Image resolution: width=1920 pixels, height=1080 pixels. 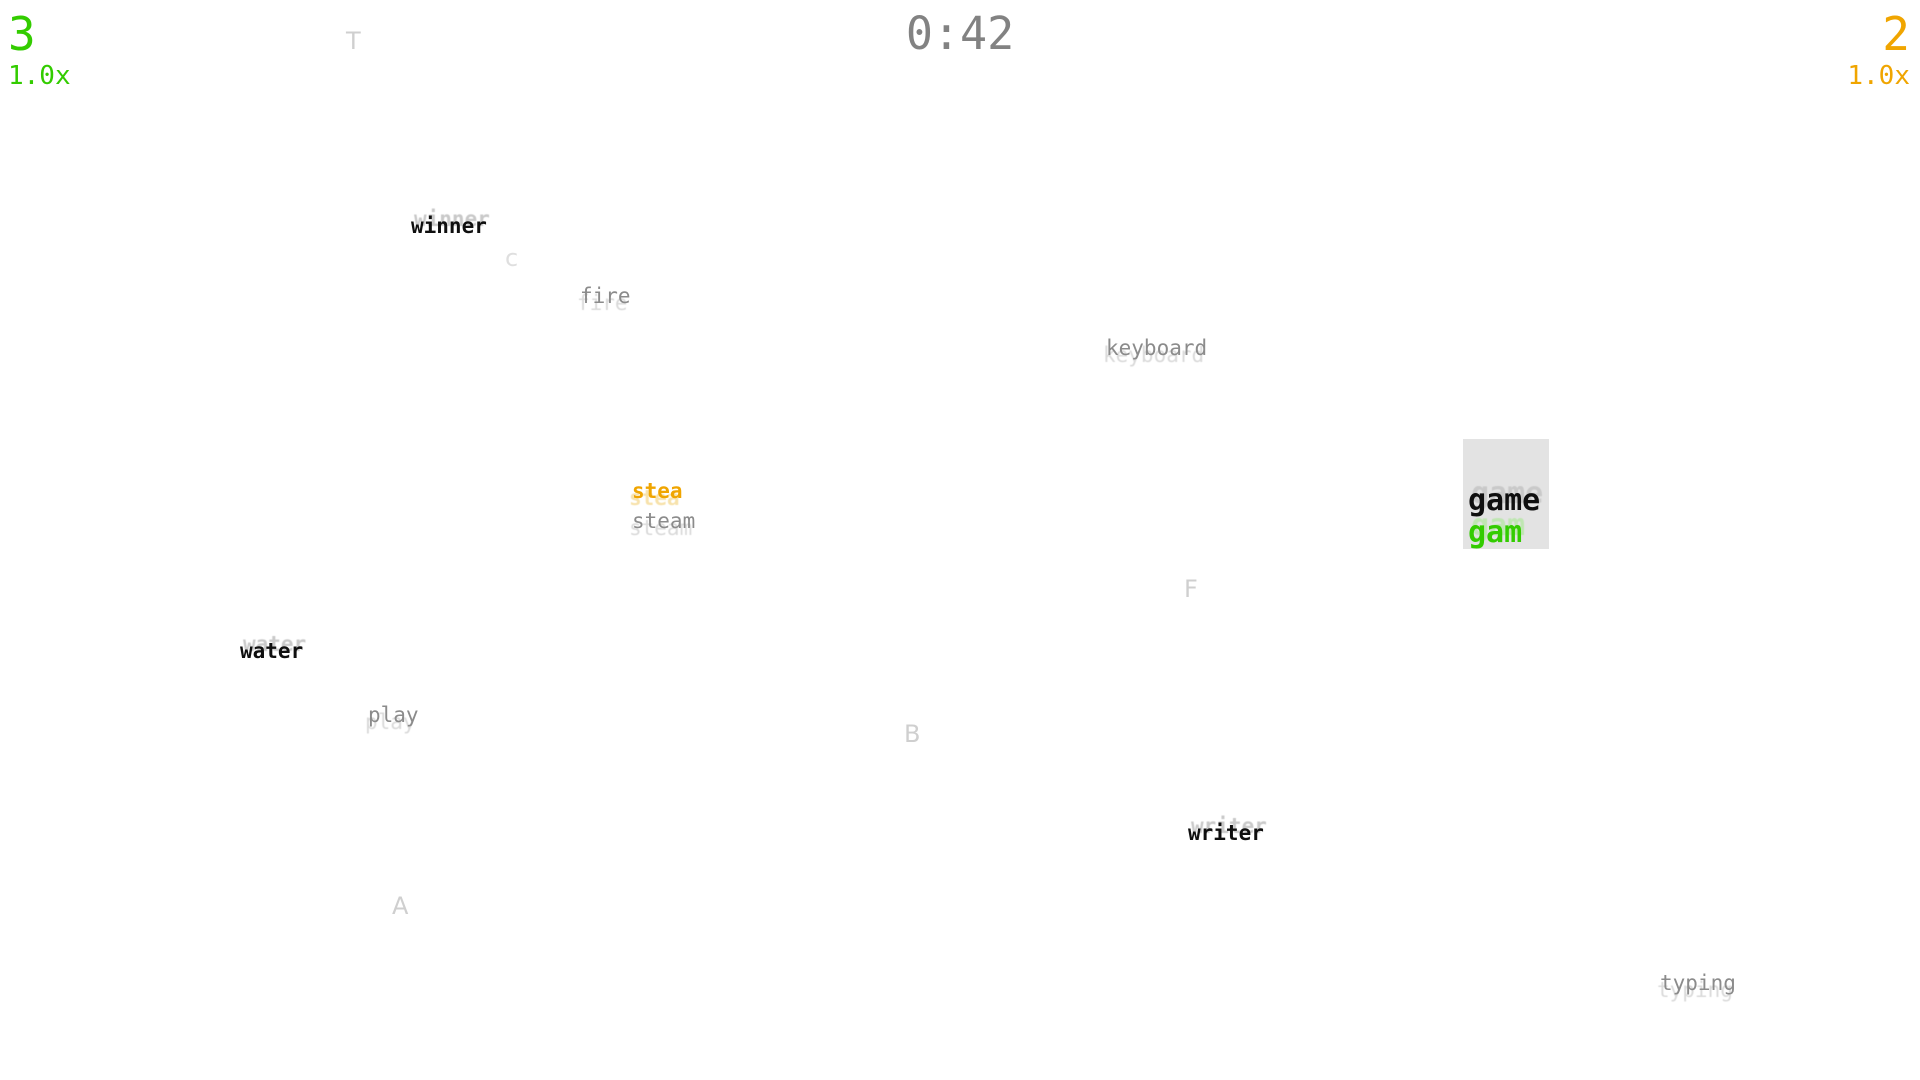 What do you see at coordinates (449, 226) in the screenshot?
I see `word-winner: winner` at bounding box center [449, 226].